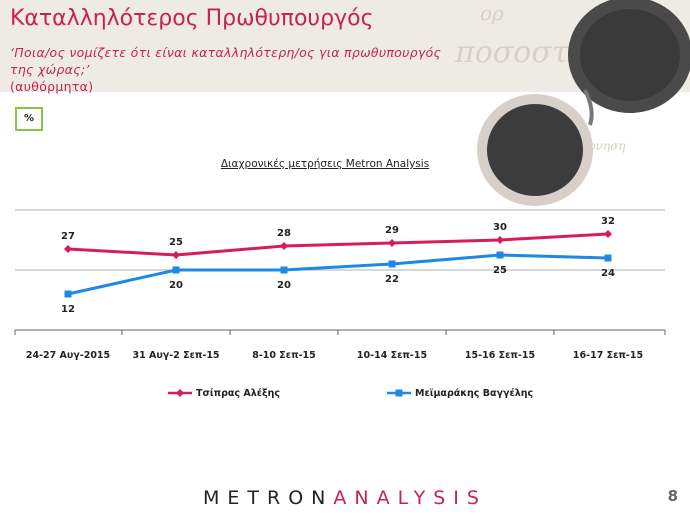 Image resolution: width=690 pixels, height=515 pixels. Describe the element at coordinates (492, 13) in the screenshot. I see `svg-text: ορ` at that location.